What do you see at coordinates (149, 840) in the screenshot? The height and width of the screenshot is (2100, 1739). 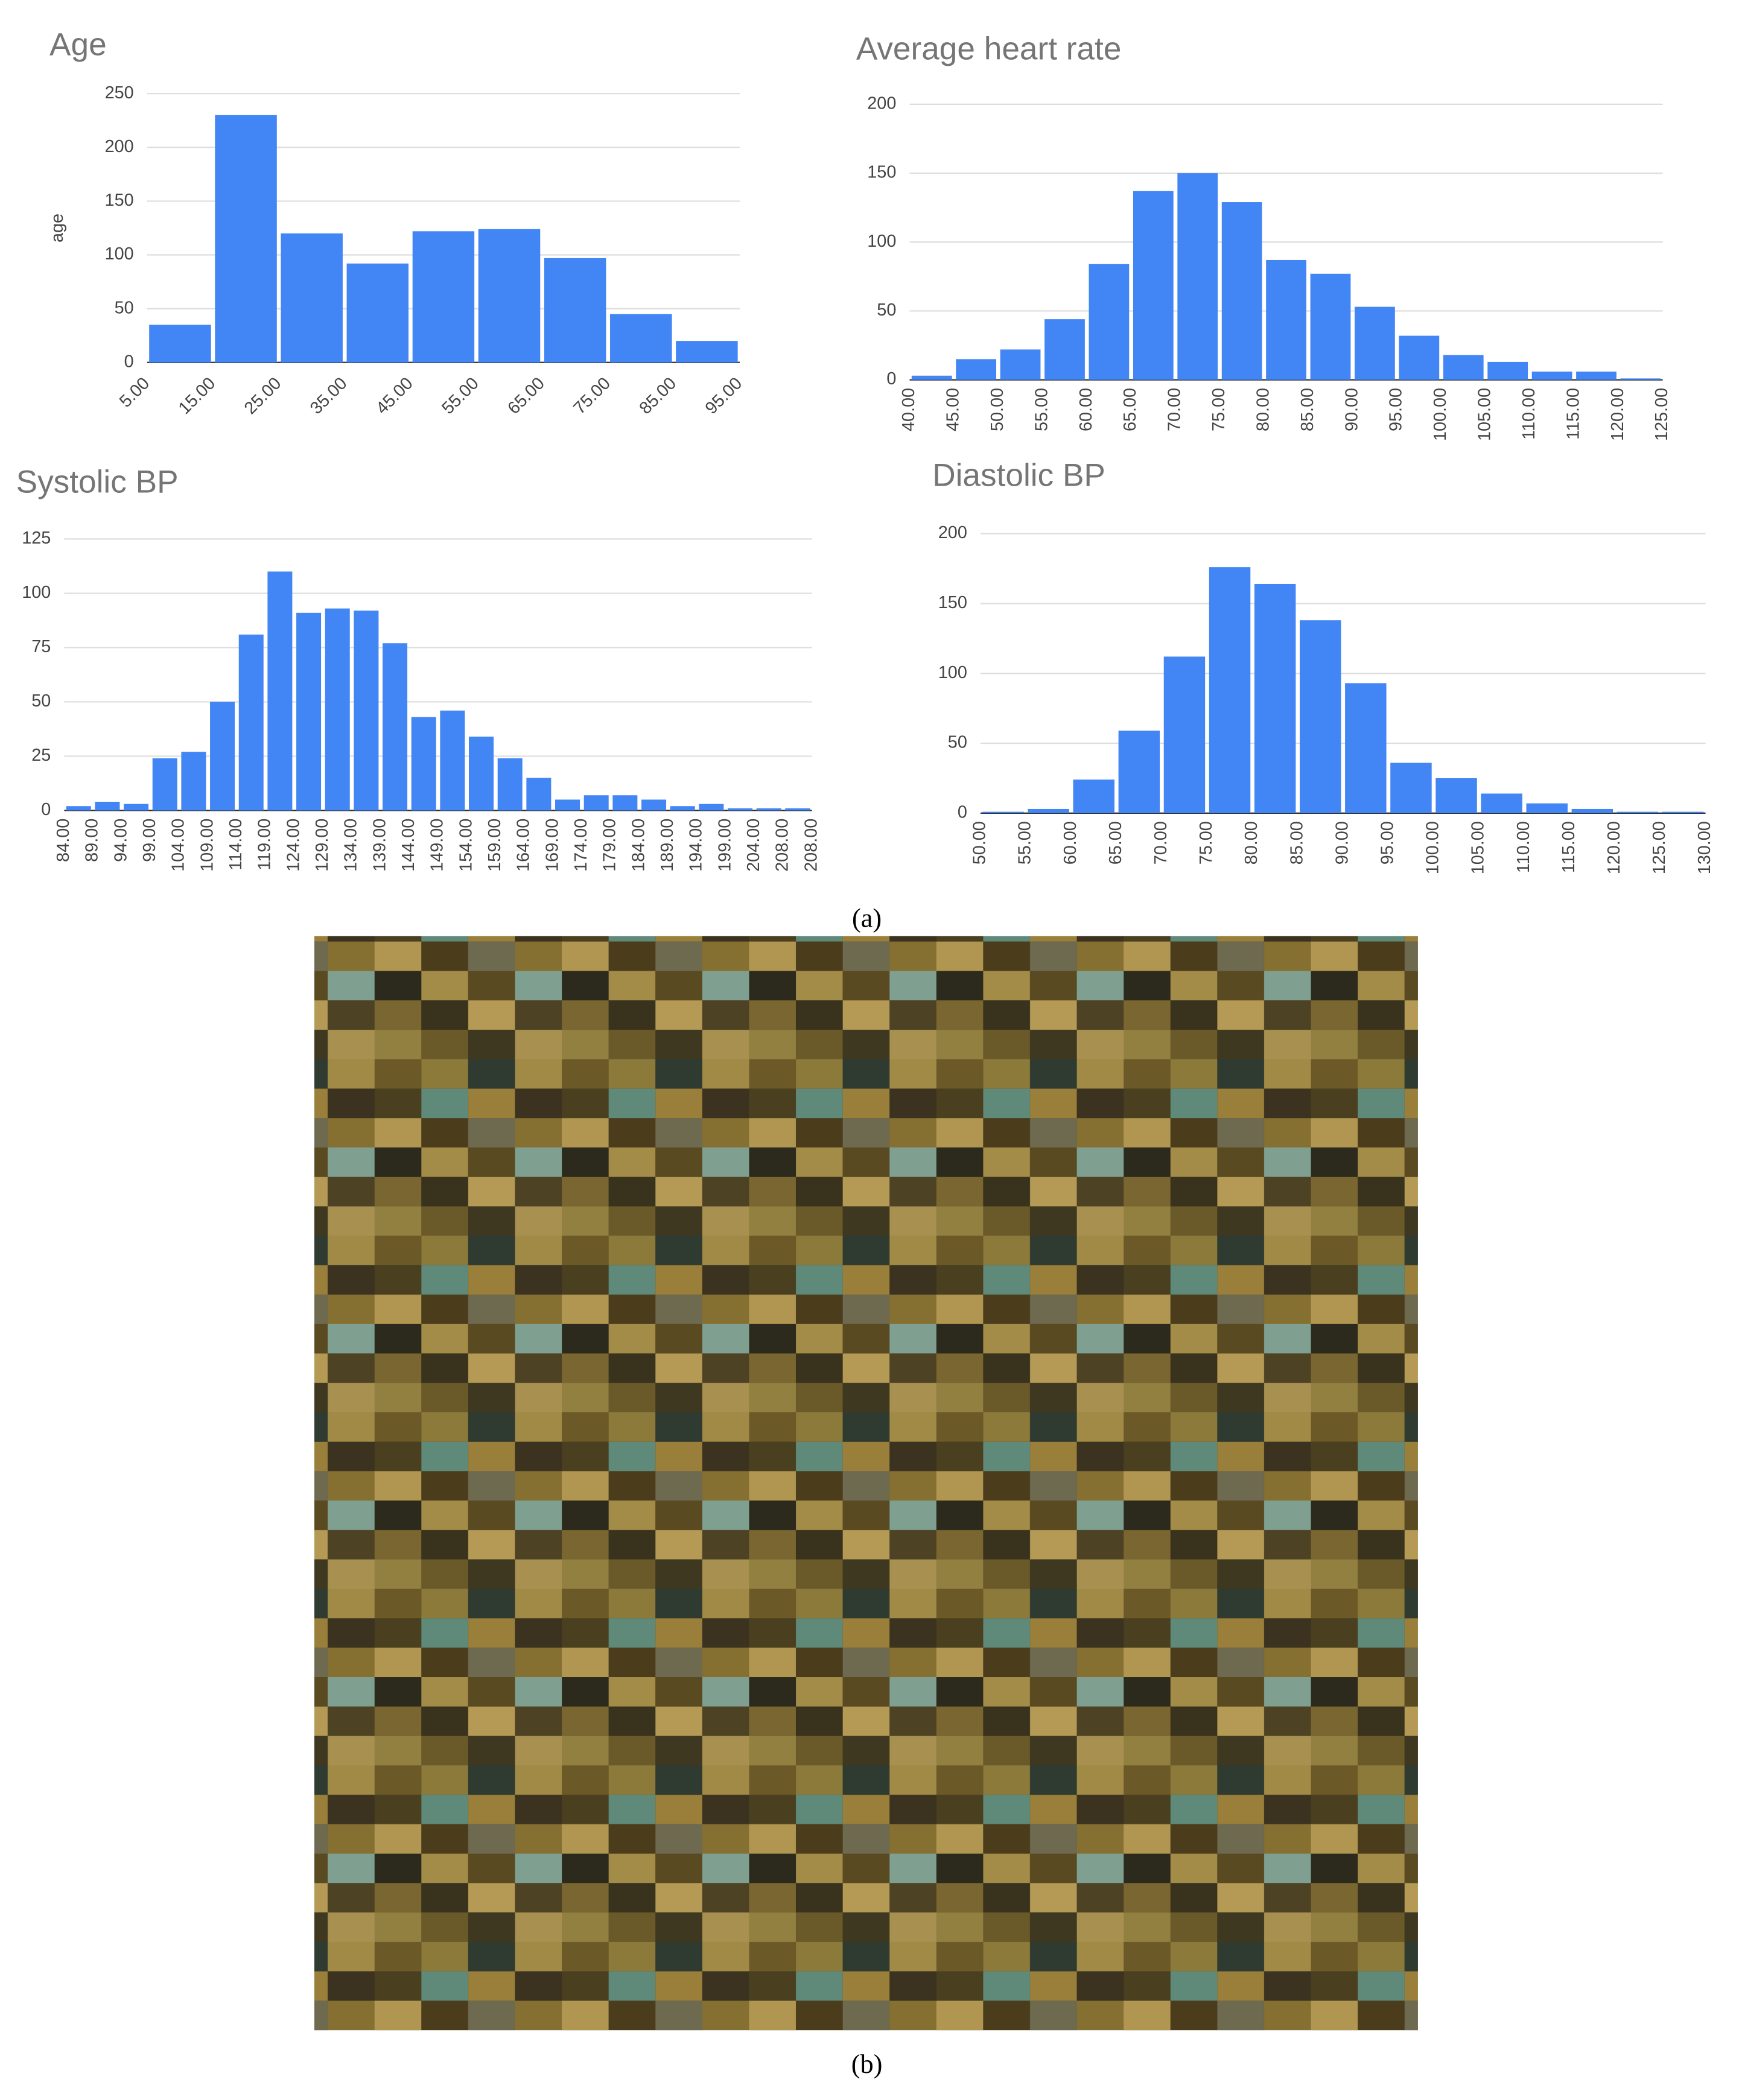 I see `x-tick-label: 99.00` at bounding box center [149, 840].